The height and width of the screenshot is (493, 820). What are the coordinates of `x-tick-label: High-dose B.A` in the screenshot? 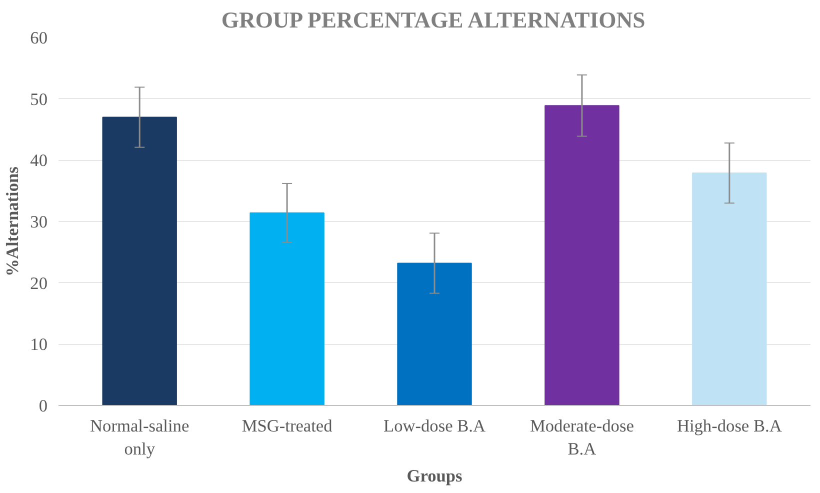 It's located at (729, 426).